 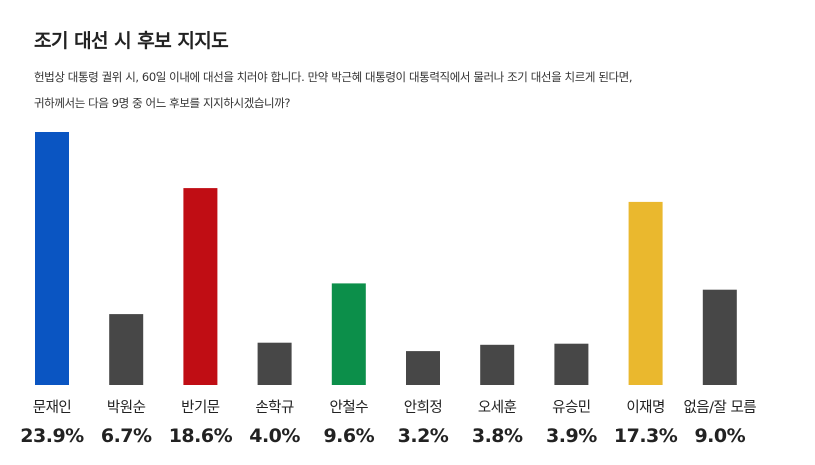 I want to click on subtitle-line-2: 귀하께서는 다음 9명 중 어느 후보를 지지하시겠습니까?, so click(x=162, y=103).